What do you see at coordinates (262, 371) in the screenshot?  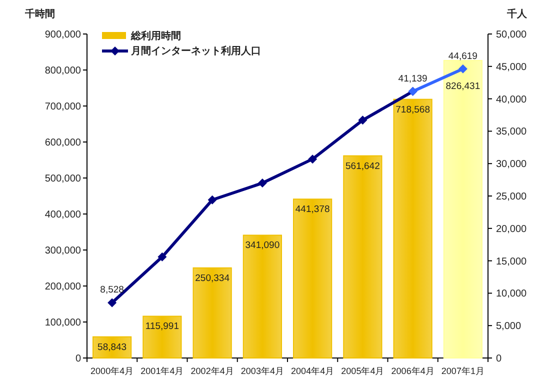 I see `x-tick-label: 2003年4月` at bounding box center [262, 371].